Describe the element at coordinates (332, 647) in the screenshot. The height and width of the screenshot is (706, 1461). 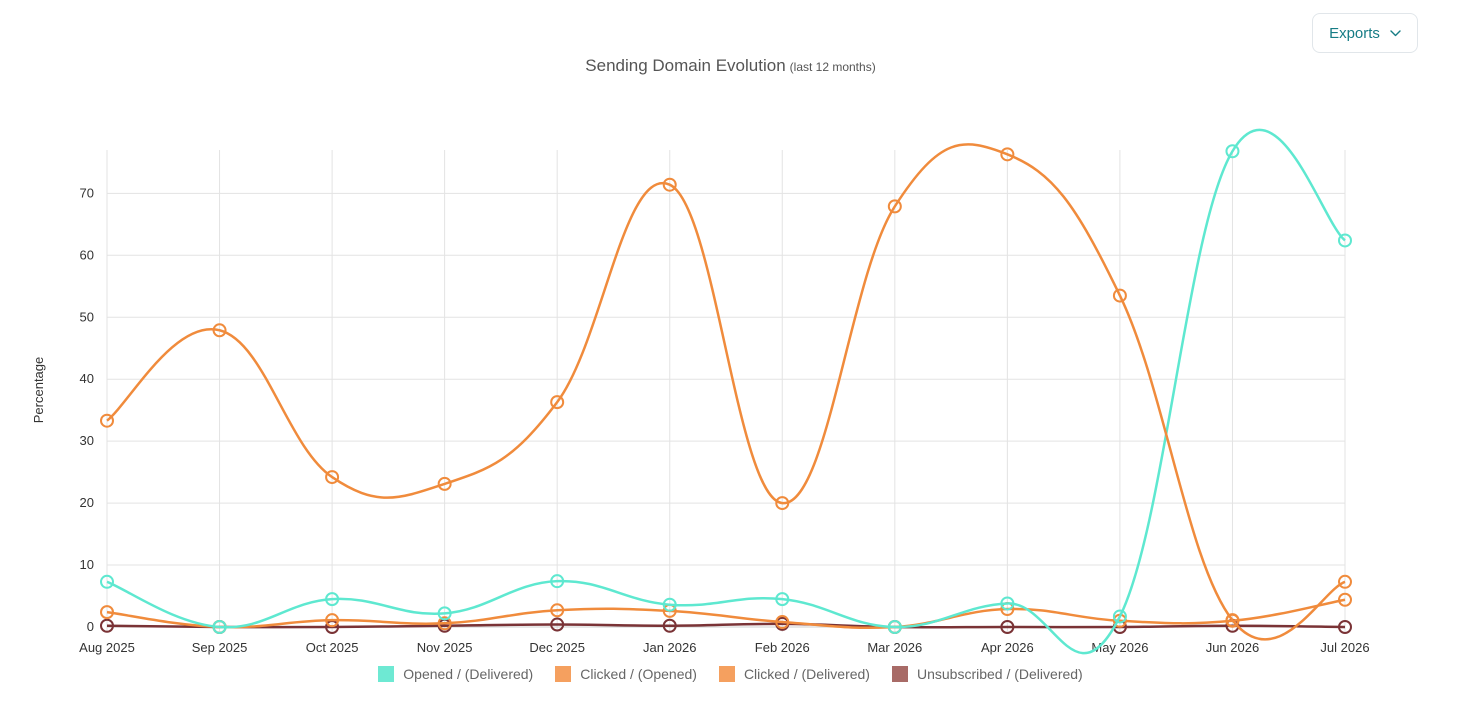
I see `x-tick-label: Oct 2025` at that location.